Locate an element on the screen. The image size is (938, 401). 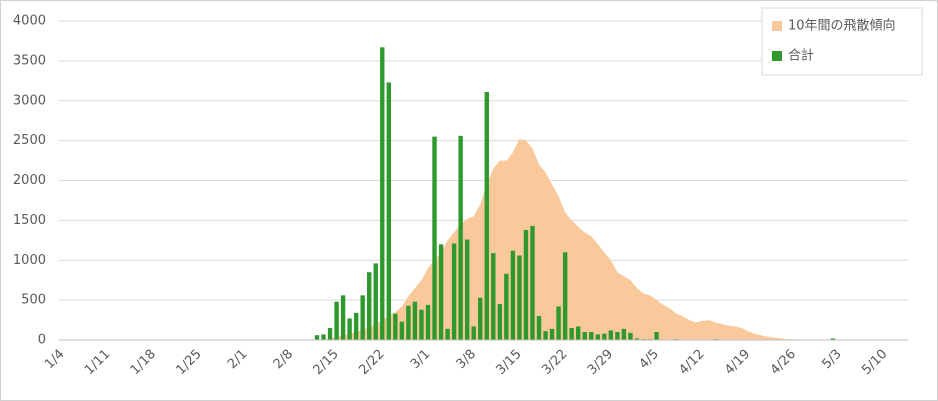
legend-box is located at coordinates (842, 41).